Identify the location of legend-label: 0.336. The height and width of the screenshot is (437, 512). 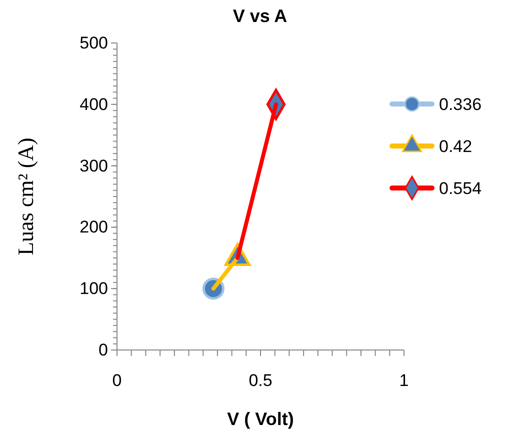
(460, 104).